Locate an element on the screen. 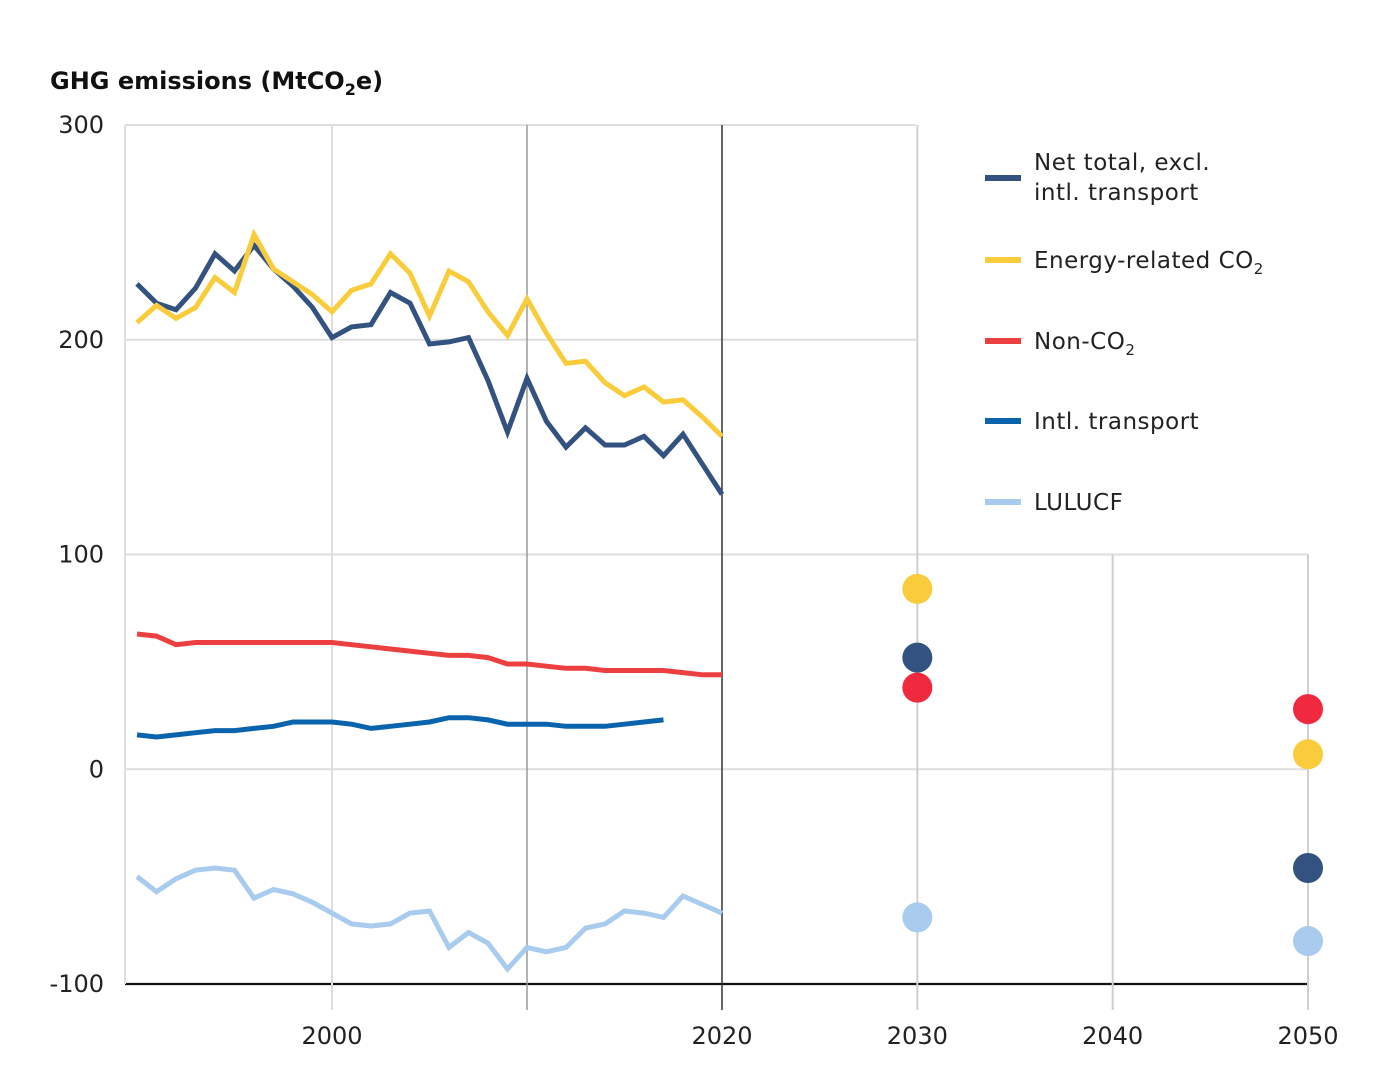 The height and width of the screenshot is (1069, 1385). y-tick-labels: 300 200 100 0 -100 is located at coordinates (77, 554).